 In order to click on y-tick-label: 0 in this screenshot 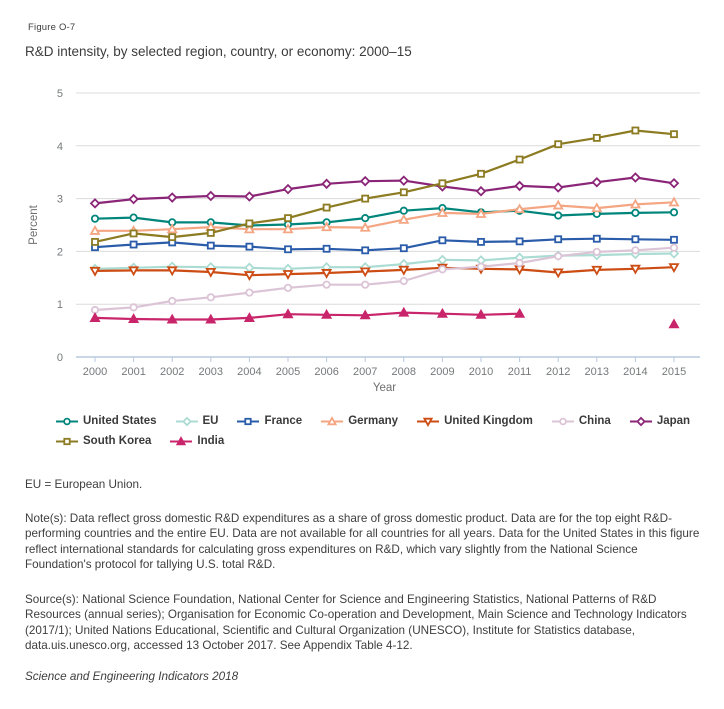, I will do `click(60, 358)`.